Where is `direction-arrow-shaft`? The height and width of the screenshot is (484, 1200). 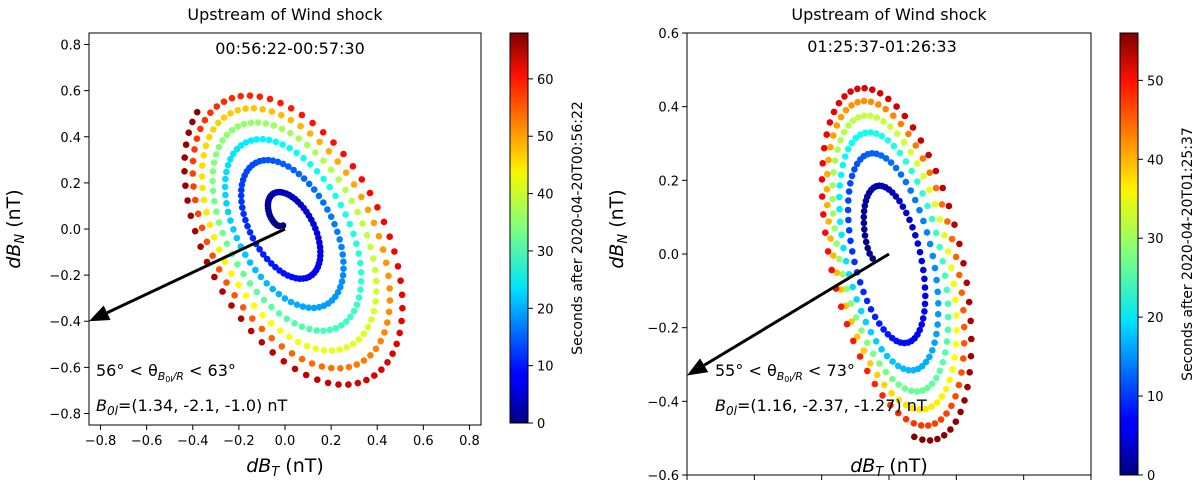 direction-arrow-shaft is located at coordinates (796, 309).